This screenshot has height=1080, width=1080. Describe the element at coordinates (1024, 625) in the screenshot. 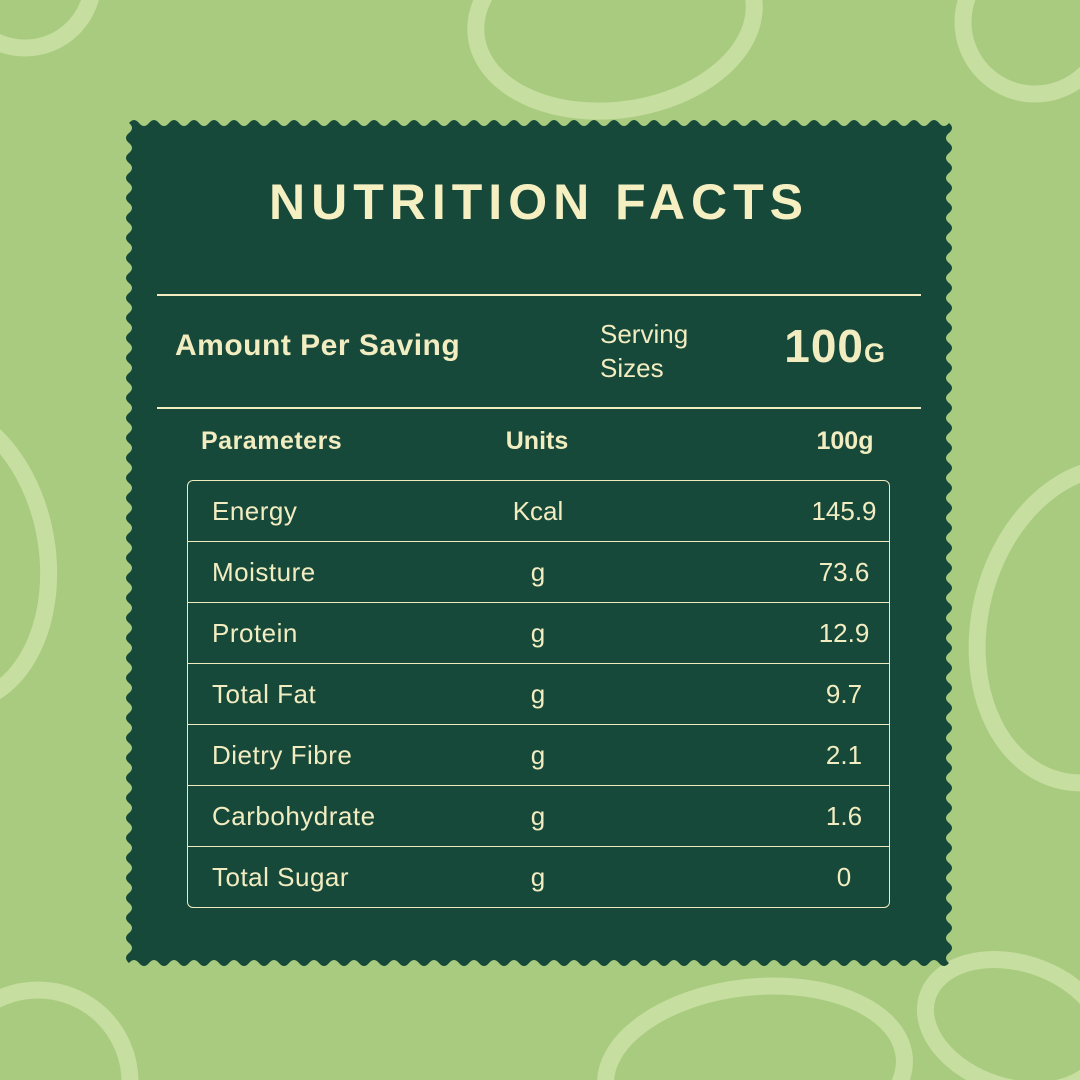

I see `squiggle-right-middle-icon` at that location.